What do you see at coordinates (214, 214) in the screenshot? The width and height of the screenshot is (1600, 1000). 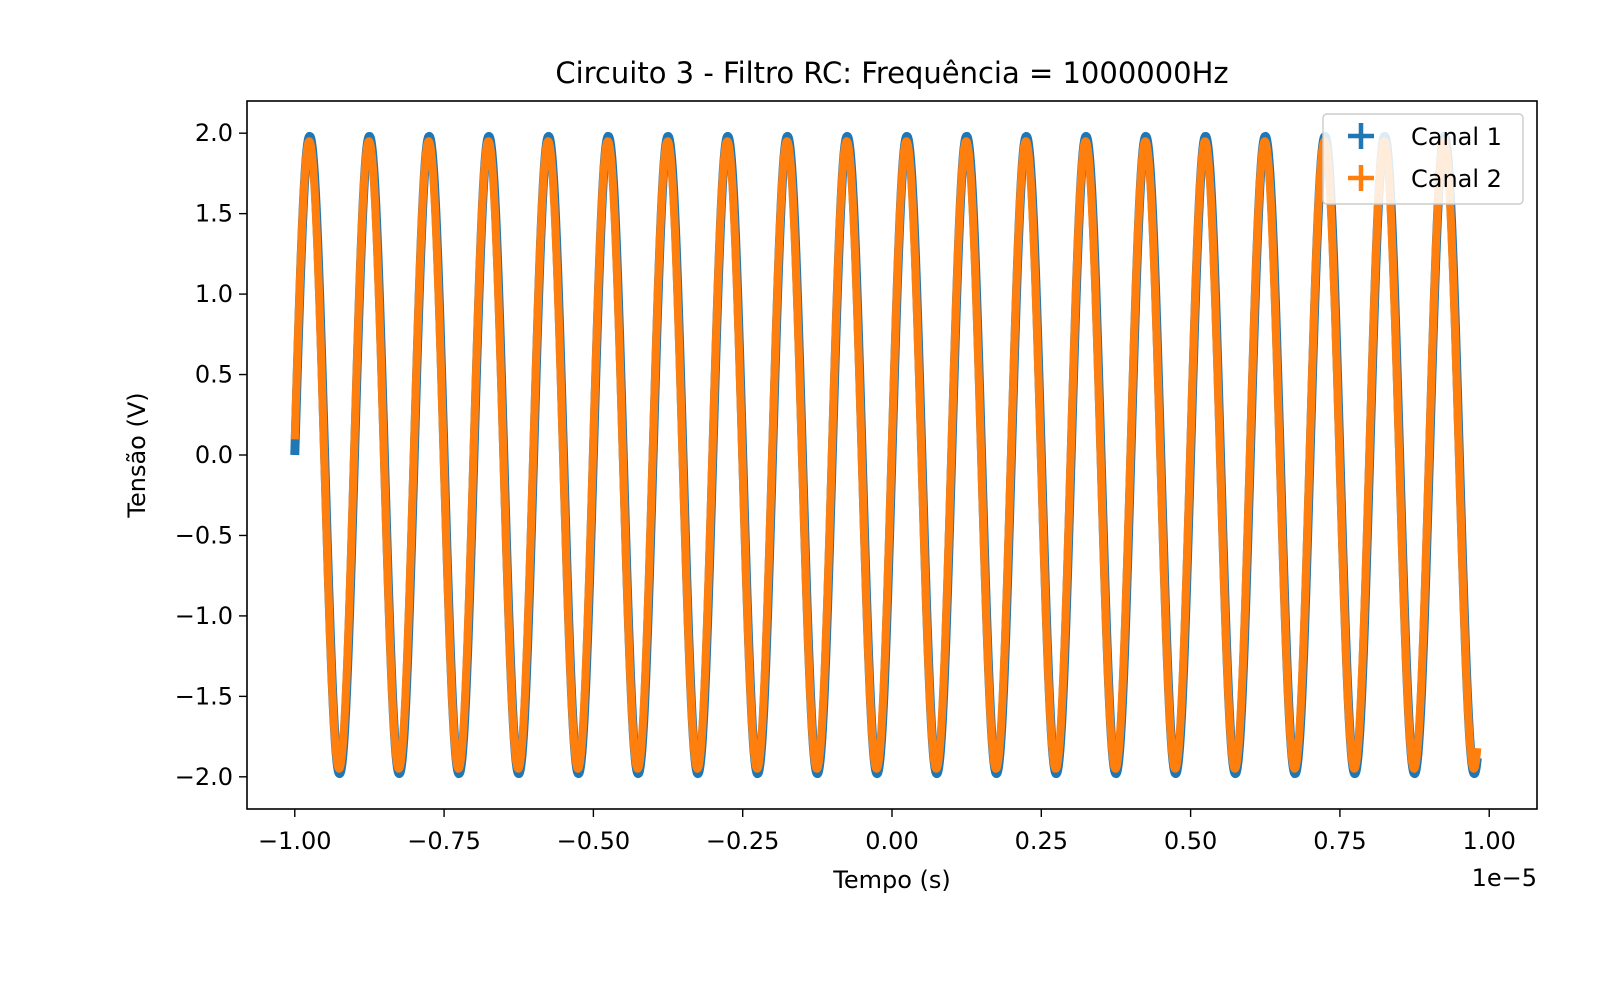 I see `y-tick-label: 1.5` at bounding box center [214, 214].